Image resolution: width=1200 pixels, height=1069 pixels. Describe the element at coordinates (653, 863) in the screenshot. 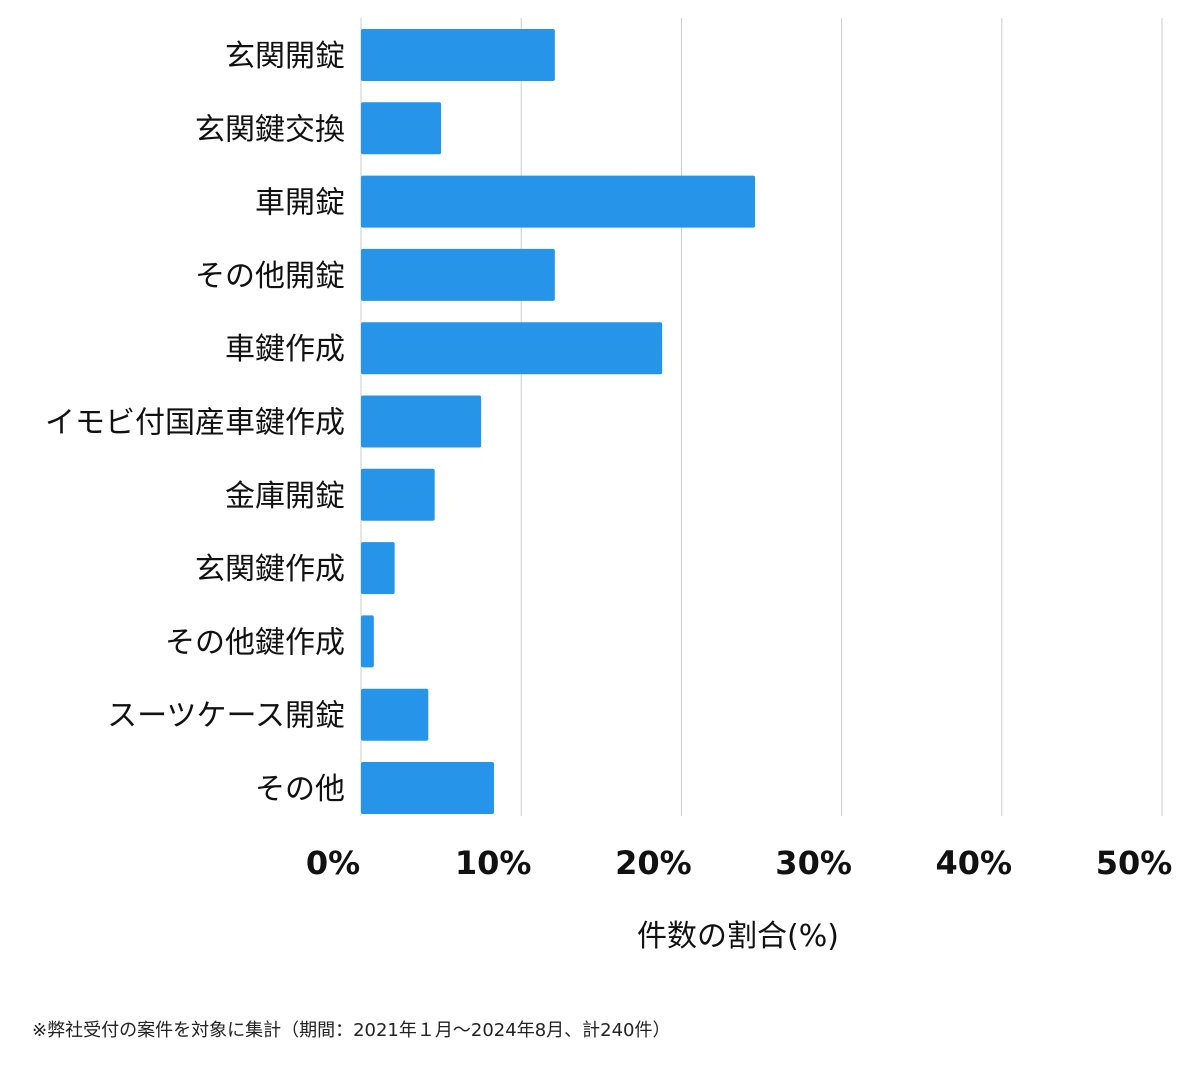

I see `x-tick-label: 20%` at that location.